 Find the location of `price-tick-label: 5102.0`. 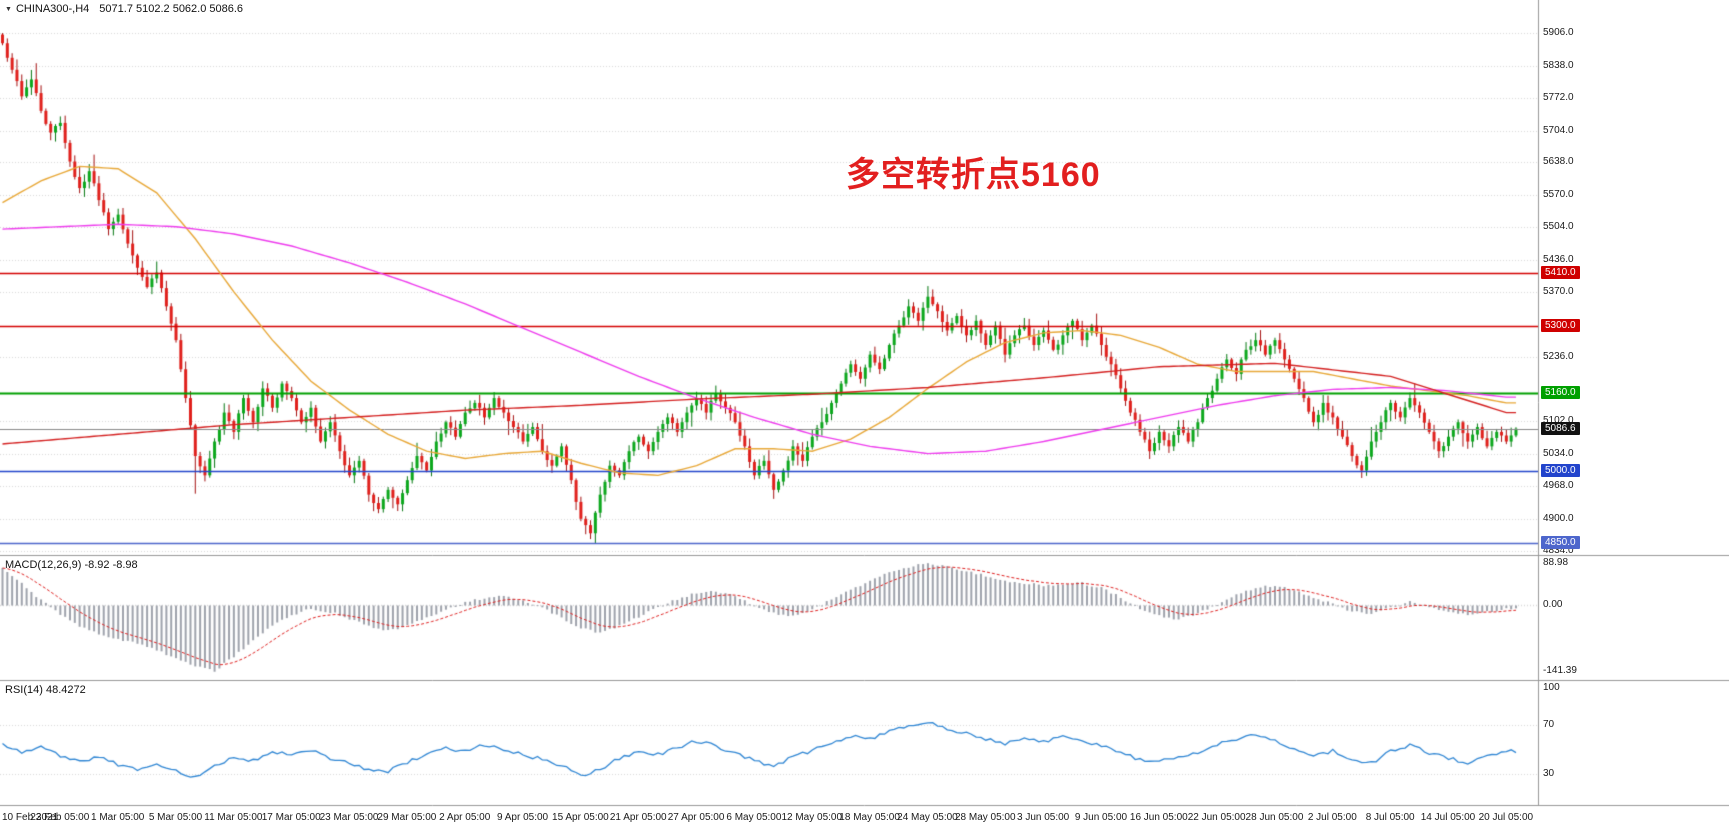

price-tick-label: 5102.0 is located at coordinates (1558, 421).